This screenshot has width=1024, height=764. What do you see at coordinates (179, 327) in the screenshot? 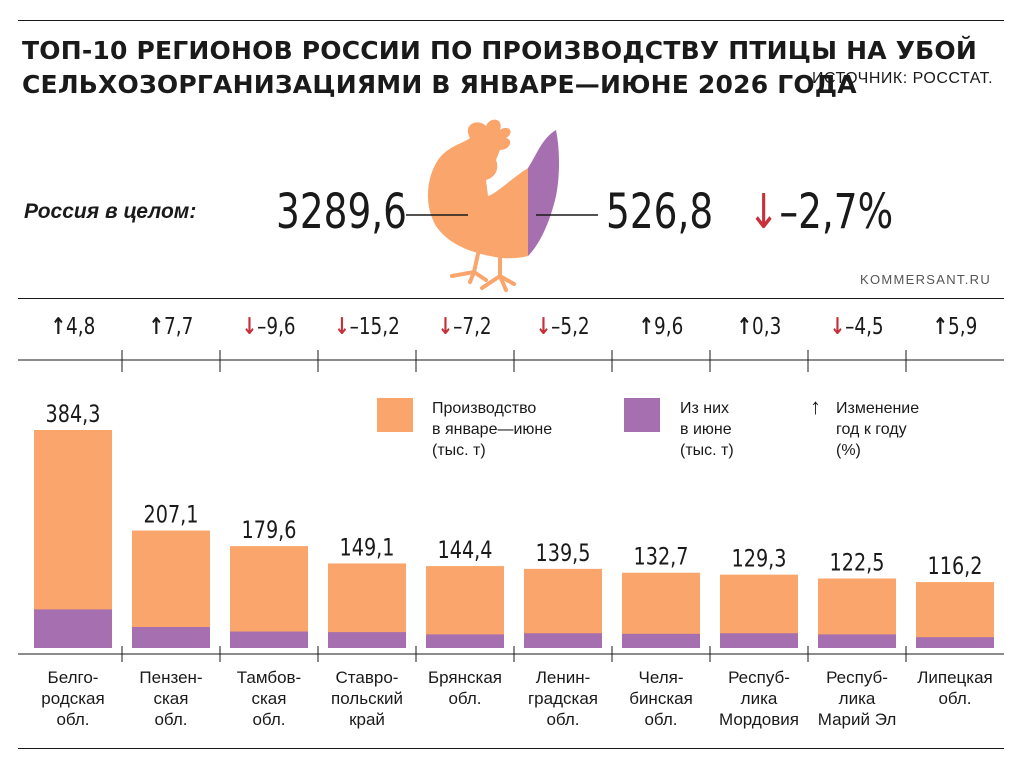
I see `change-value: 7,7` at bounding box center [179, 327].